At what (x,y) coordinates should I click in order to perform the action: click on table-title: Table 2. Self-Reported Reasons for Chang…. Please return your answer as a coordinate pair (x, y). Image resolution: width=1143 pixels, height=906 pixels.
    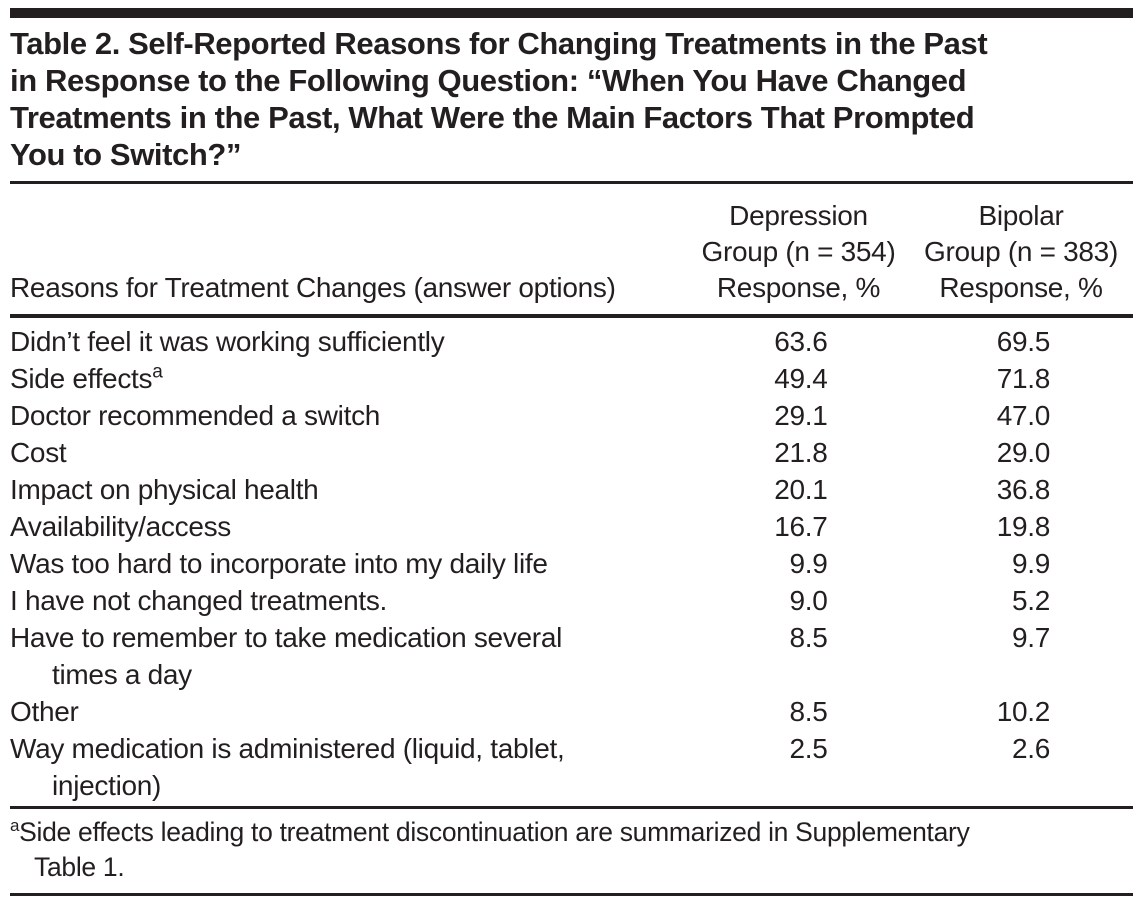
    Looking at the image, I should click on (499, 99).